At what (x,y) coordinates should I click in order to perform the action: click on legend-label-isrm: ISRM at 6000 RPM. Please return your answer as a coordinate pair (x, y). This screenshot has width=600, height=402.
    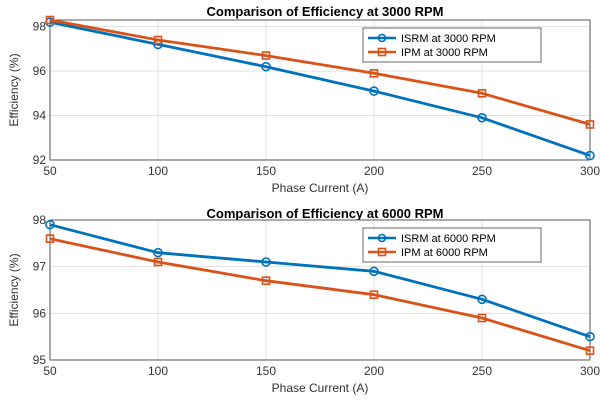
    Looking at the image, I should click on (448, 239).